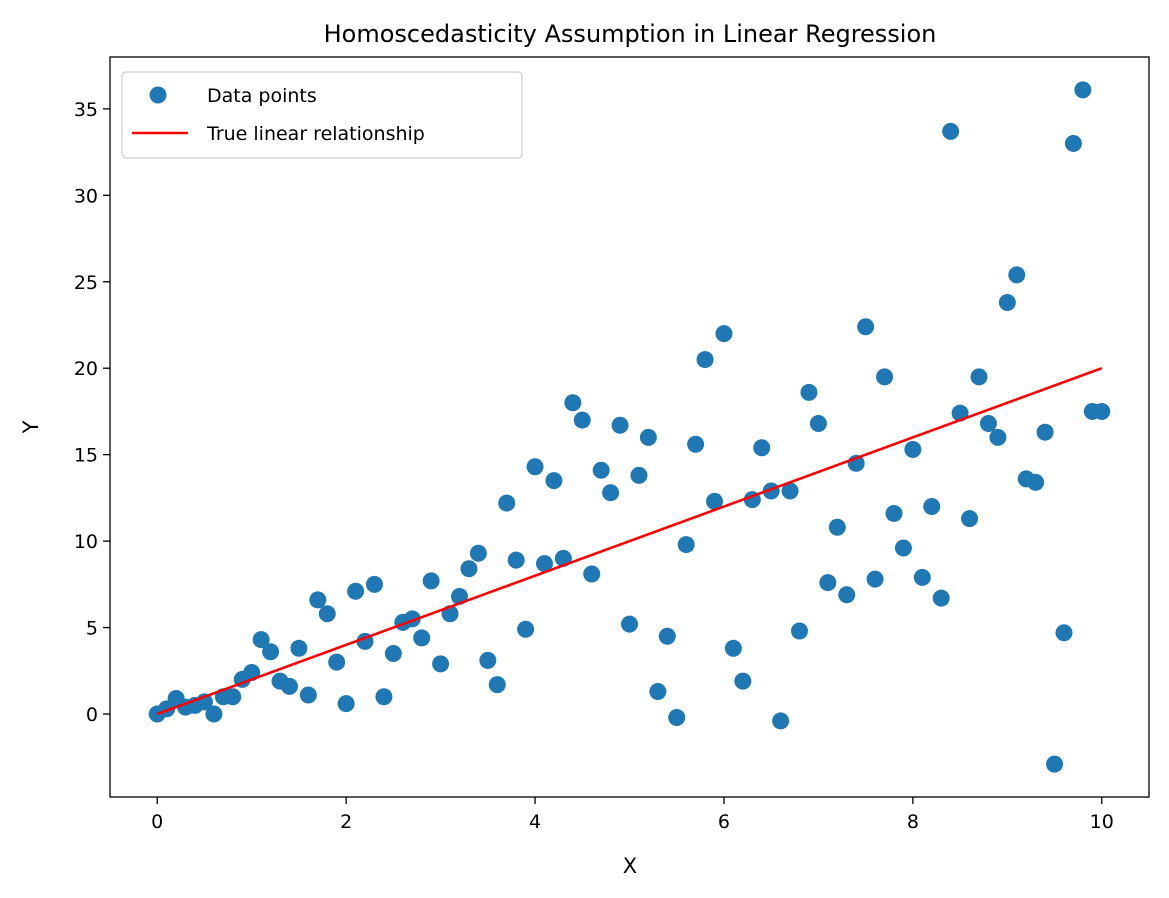 This screenshot has height=898, width=1169. Describe the element at coordinates (86, 196) in the screenshot. I see `y-tick-label: 30` at that location.